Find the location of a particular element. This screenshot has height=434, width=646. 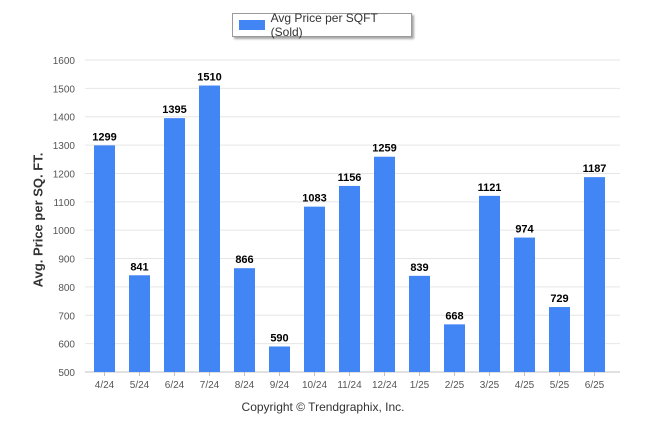

y-tick-label: 500 is located at coordinates (66, 373).